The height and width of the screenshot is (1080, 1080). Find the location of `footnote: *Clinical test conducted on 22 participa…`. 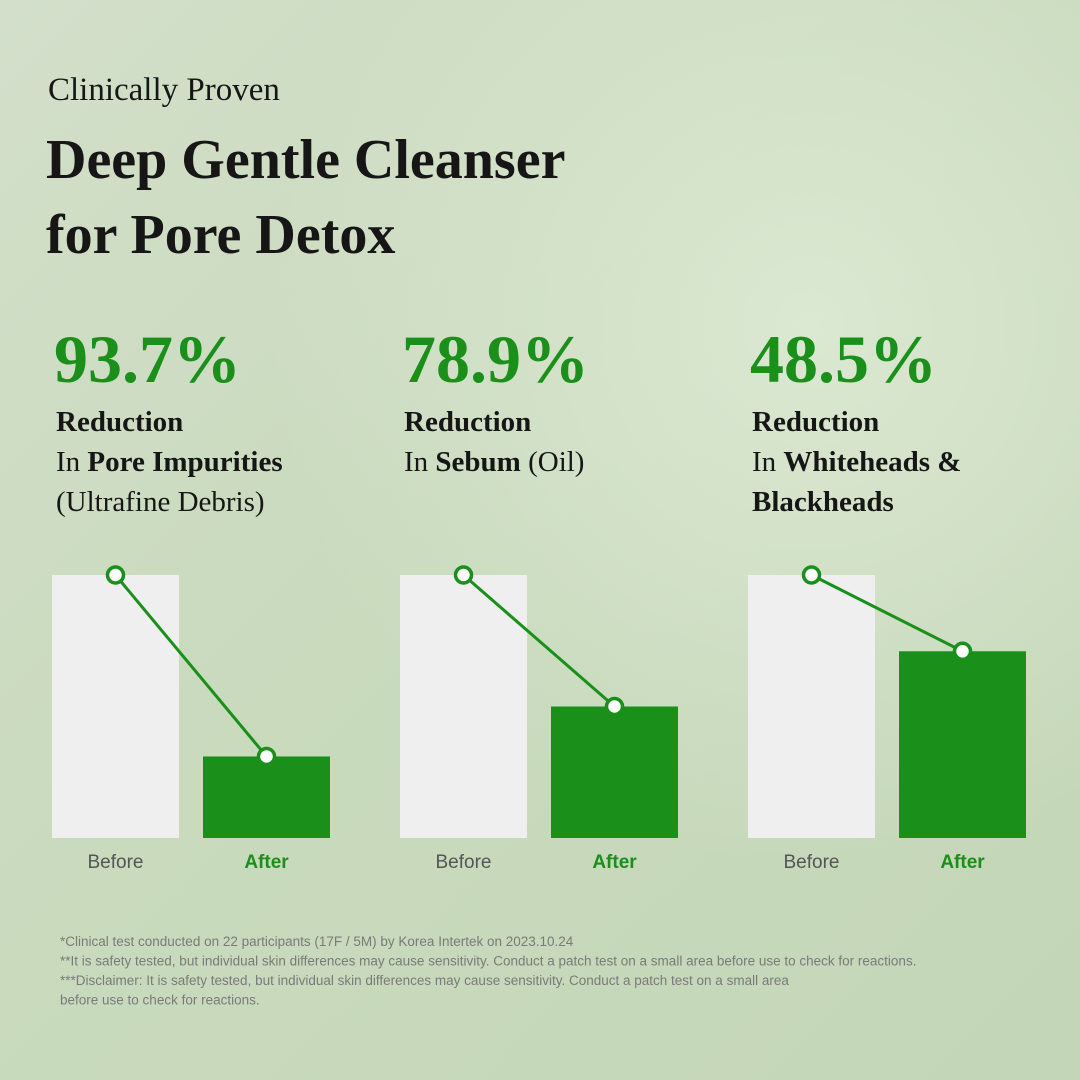

footnote: *Clinical test conducted on 22 participa… is located at coordinates (317, 941).